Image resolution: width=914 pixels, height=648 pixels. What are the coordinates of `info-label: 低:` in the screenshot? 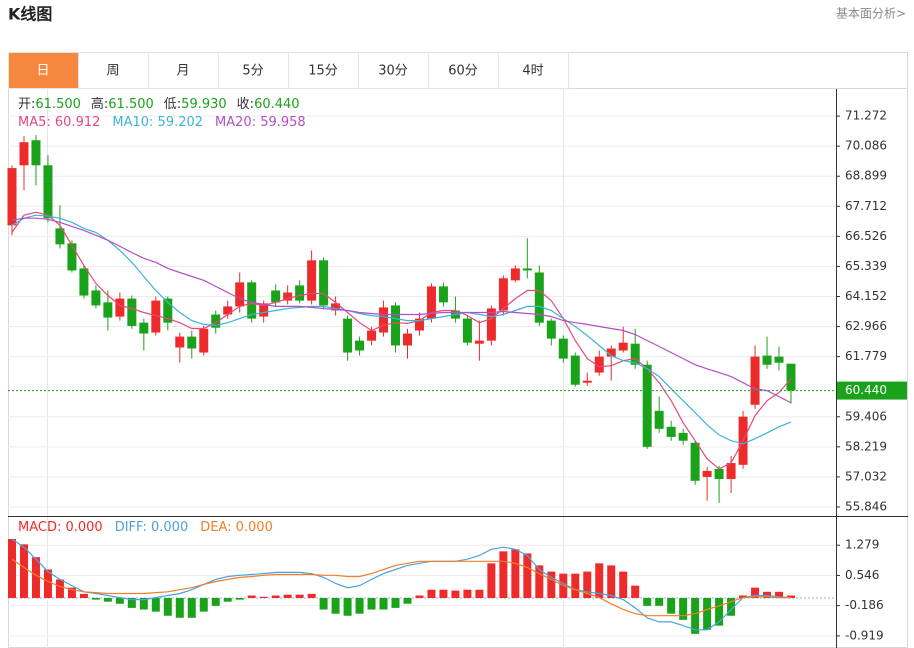 It's located at (172, 104).